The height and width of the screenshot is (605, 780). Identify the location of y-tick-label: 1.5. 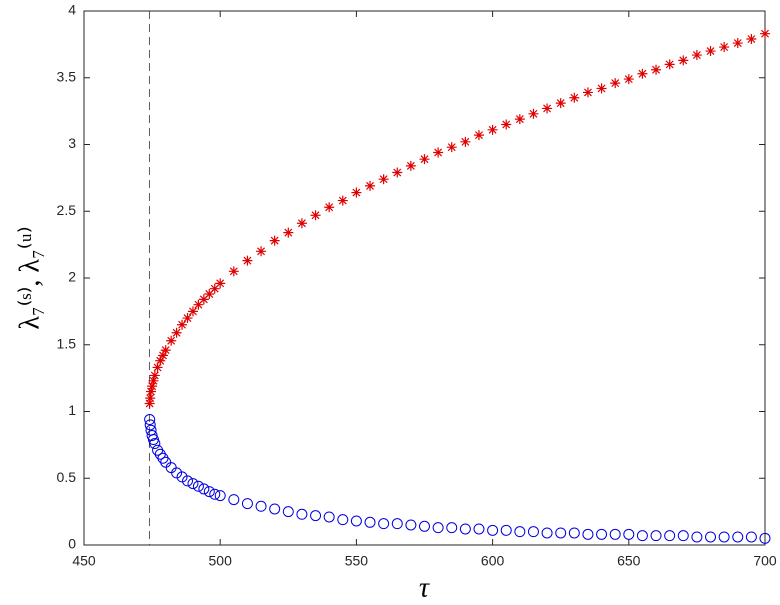
(67, 343).